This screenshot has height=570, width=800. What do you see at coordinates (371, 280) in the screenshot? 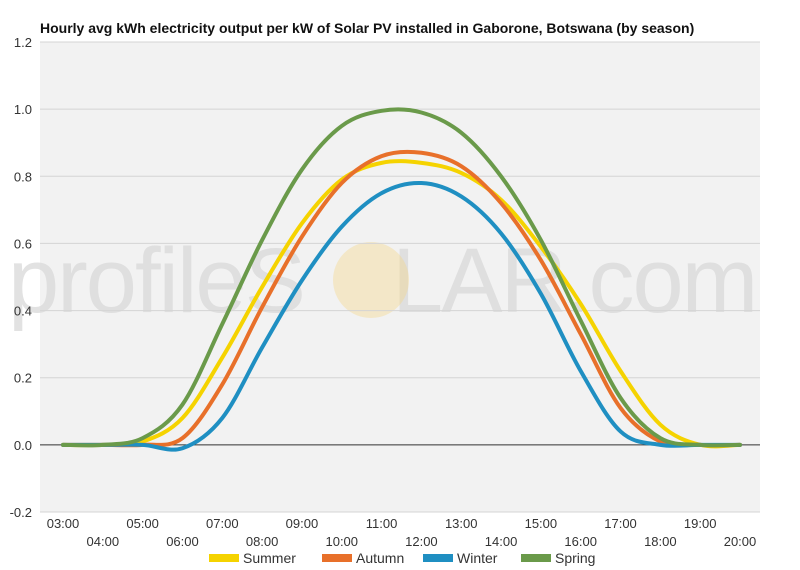
I see `watermark-sun-icon` at bounding box center [371, 280].